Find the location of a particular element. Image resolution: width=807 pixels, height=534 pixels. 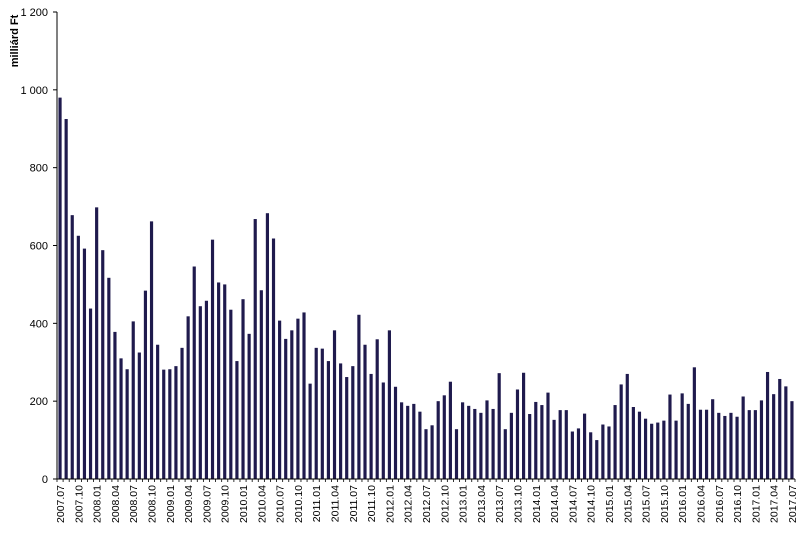

x-tick-label: 2015.01 is located at coordinates (610, 504).